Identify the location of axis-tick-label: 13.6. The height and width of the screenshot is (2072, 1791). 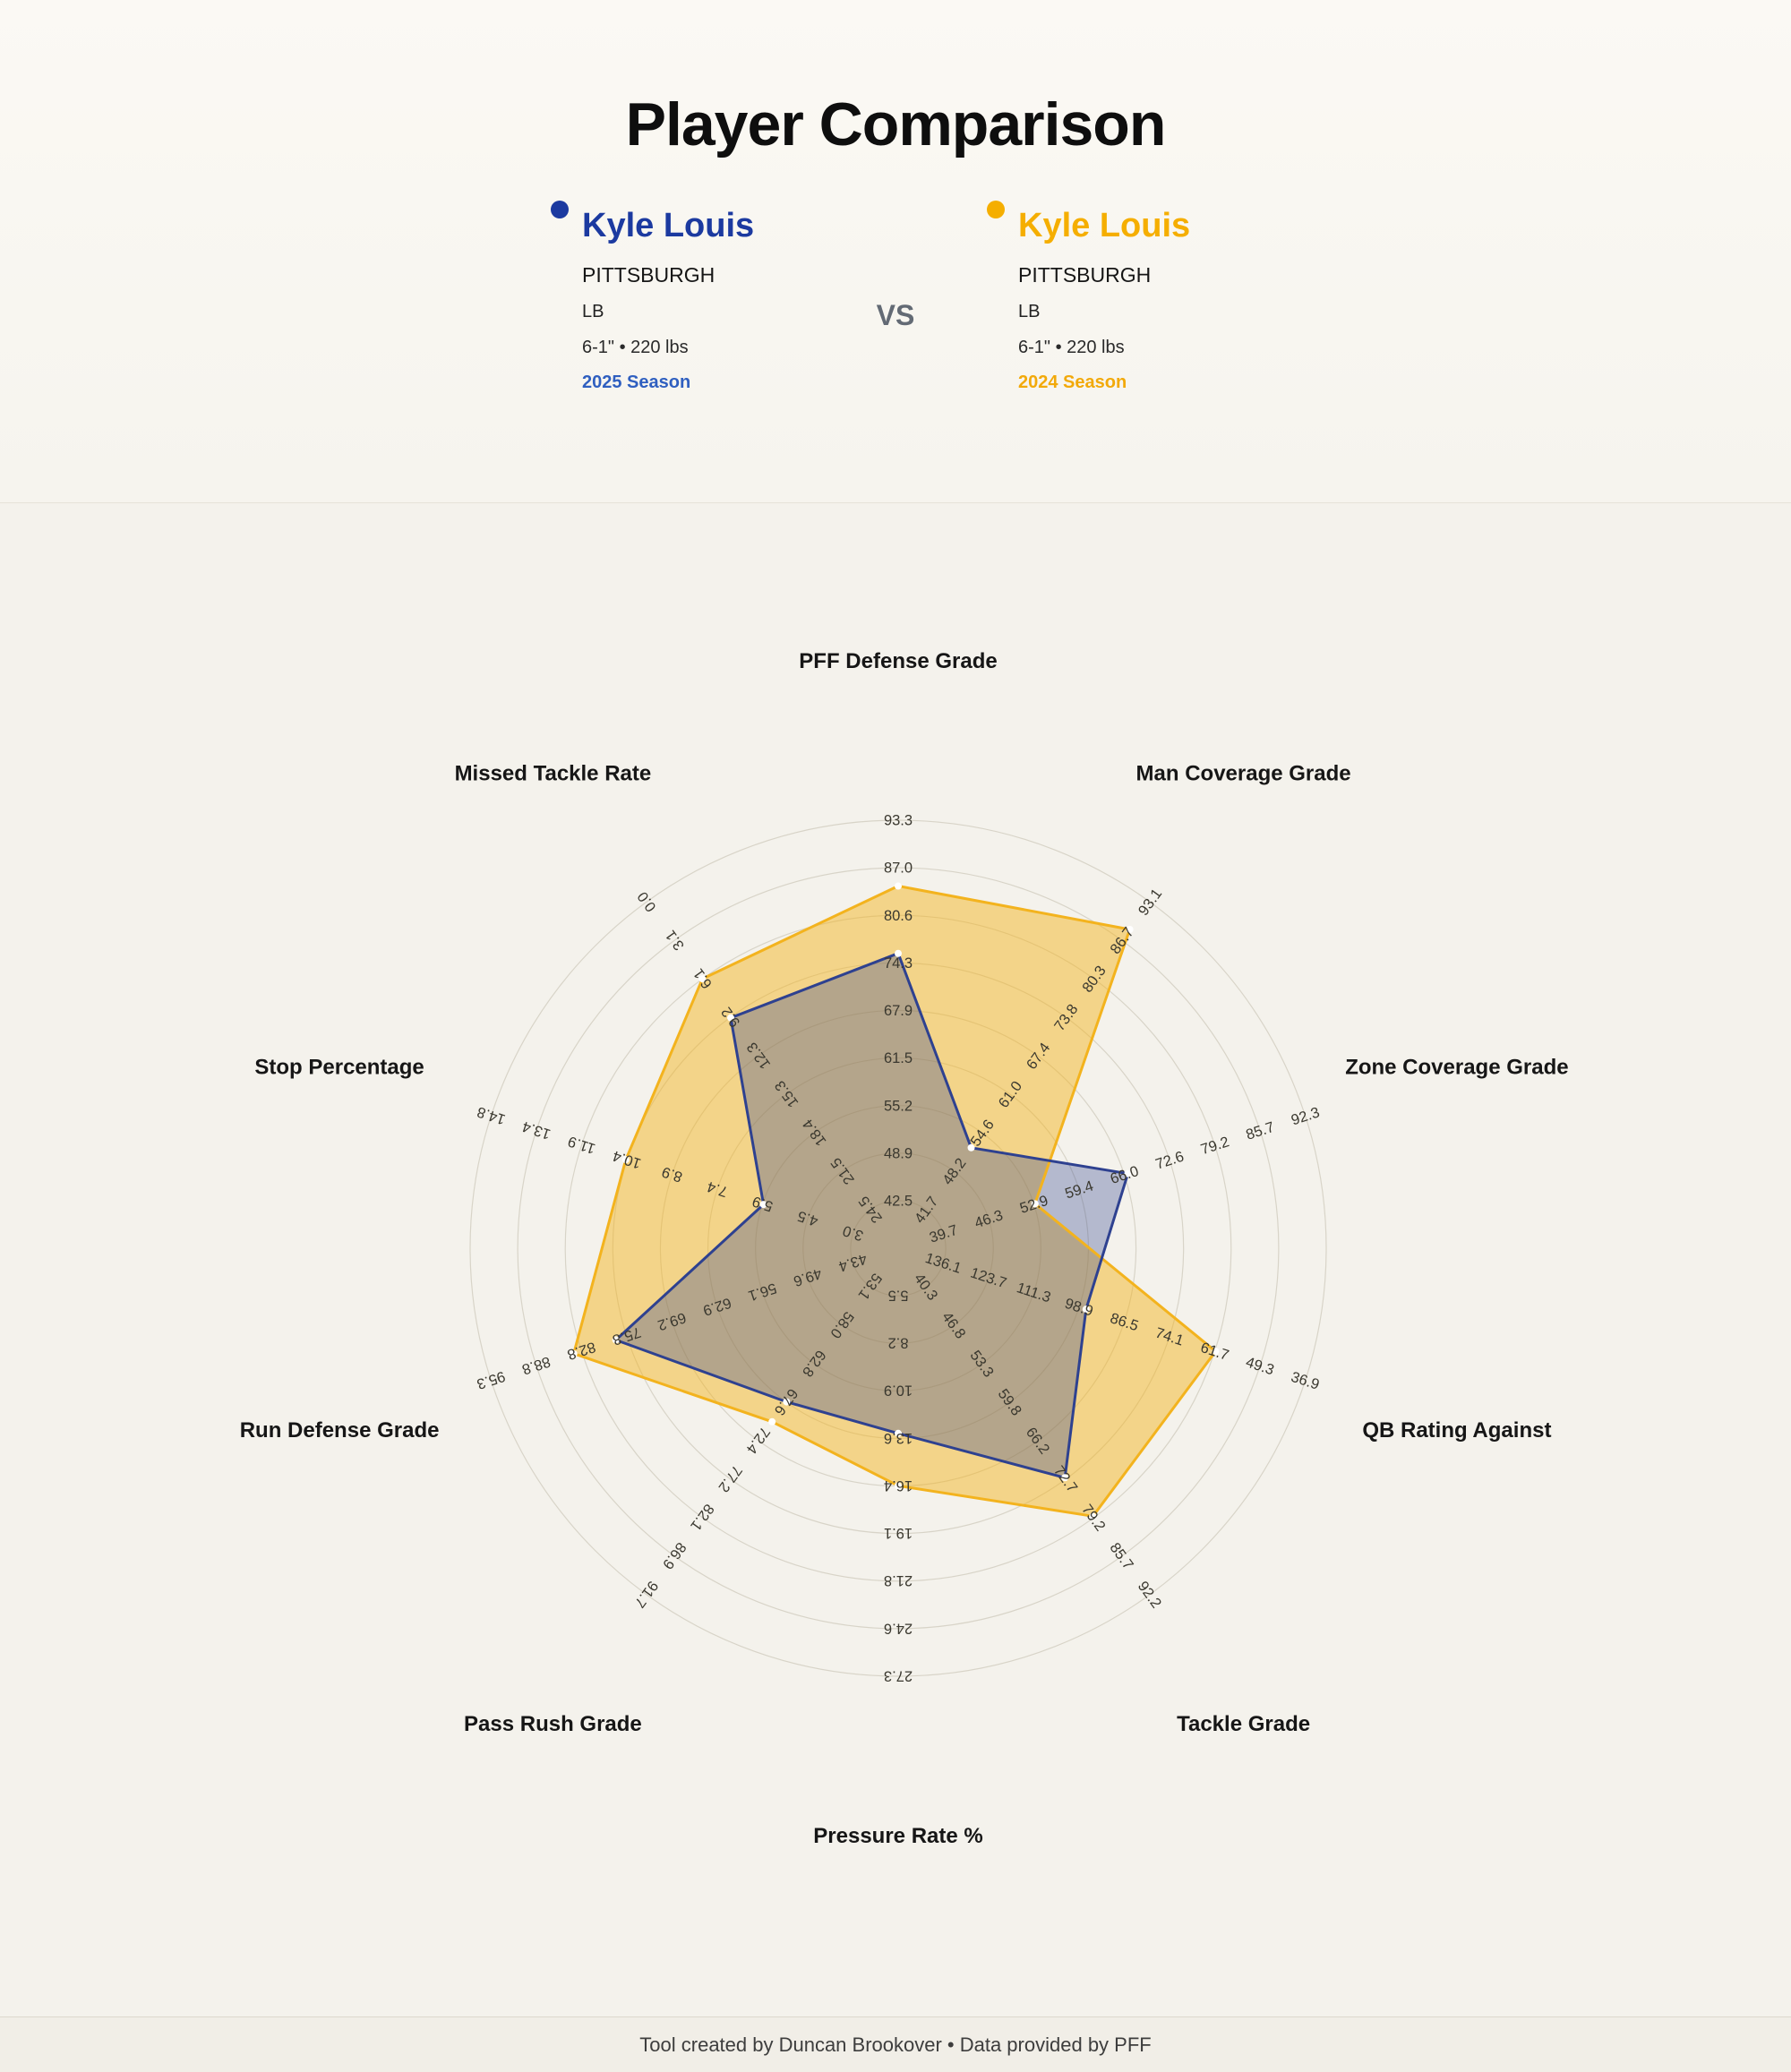
(898, 1438).